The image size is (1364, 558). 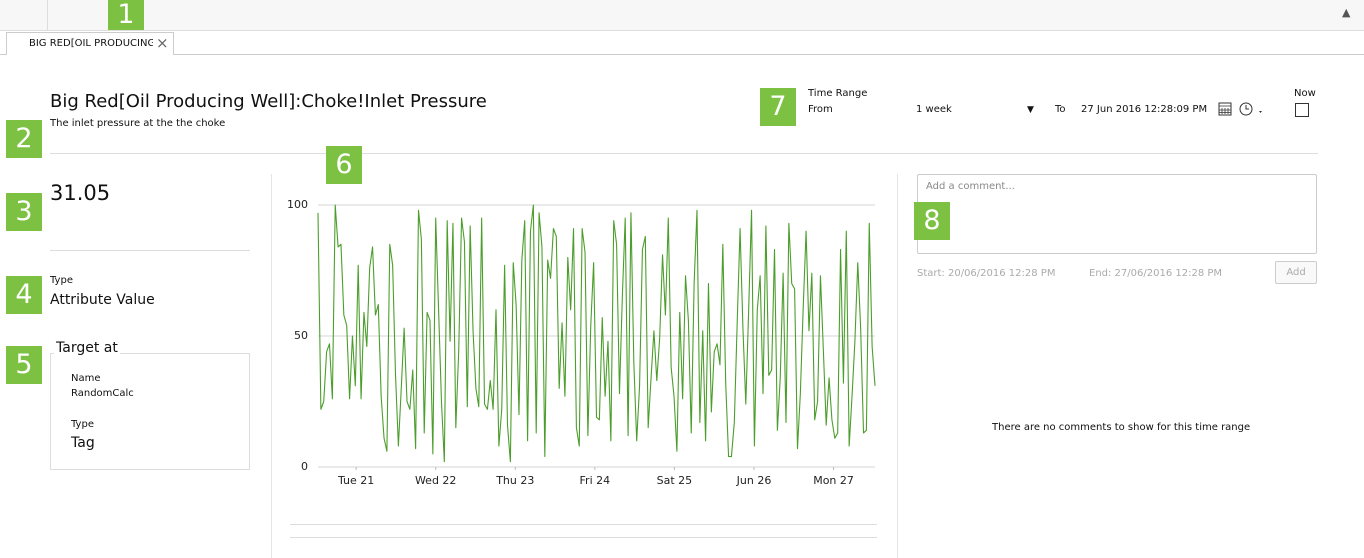 What do you see at coordinates (150, 250) in the screenshot?
I see `left-divider` at bounding box center [150, 250].